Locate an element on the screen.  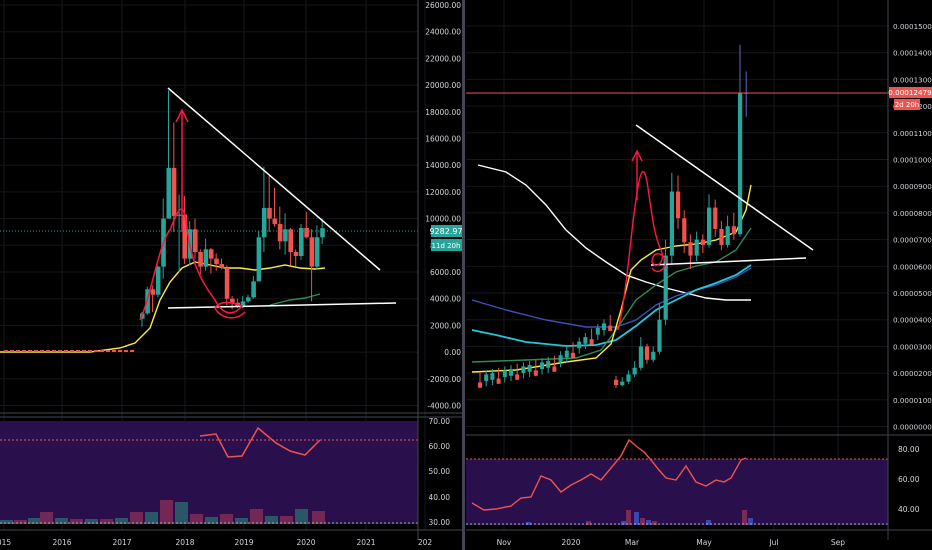
left-price-tick: -4000.00 is located at coordinates (444, 406).